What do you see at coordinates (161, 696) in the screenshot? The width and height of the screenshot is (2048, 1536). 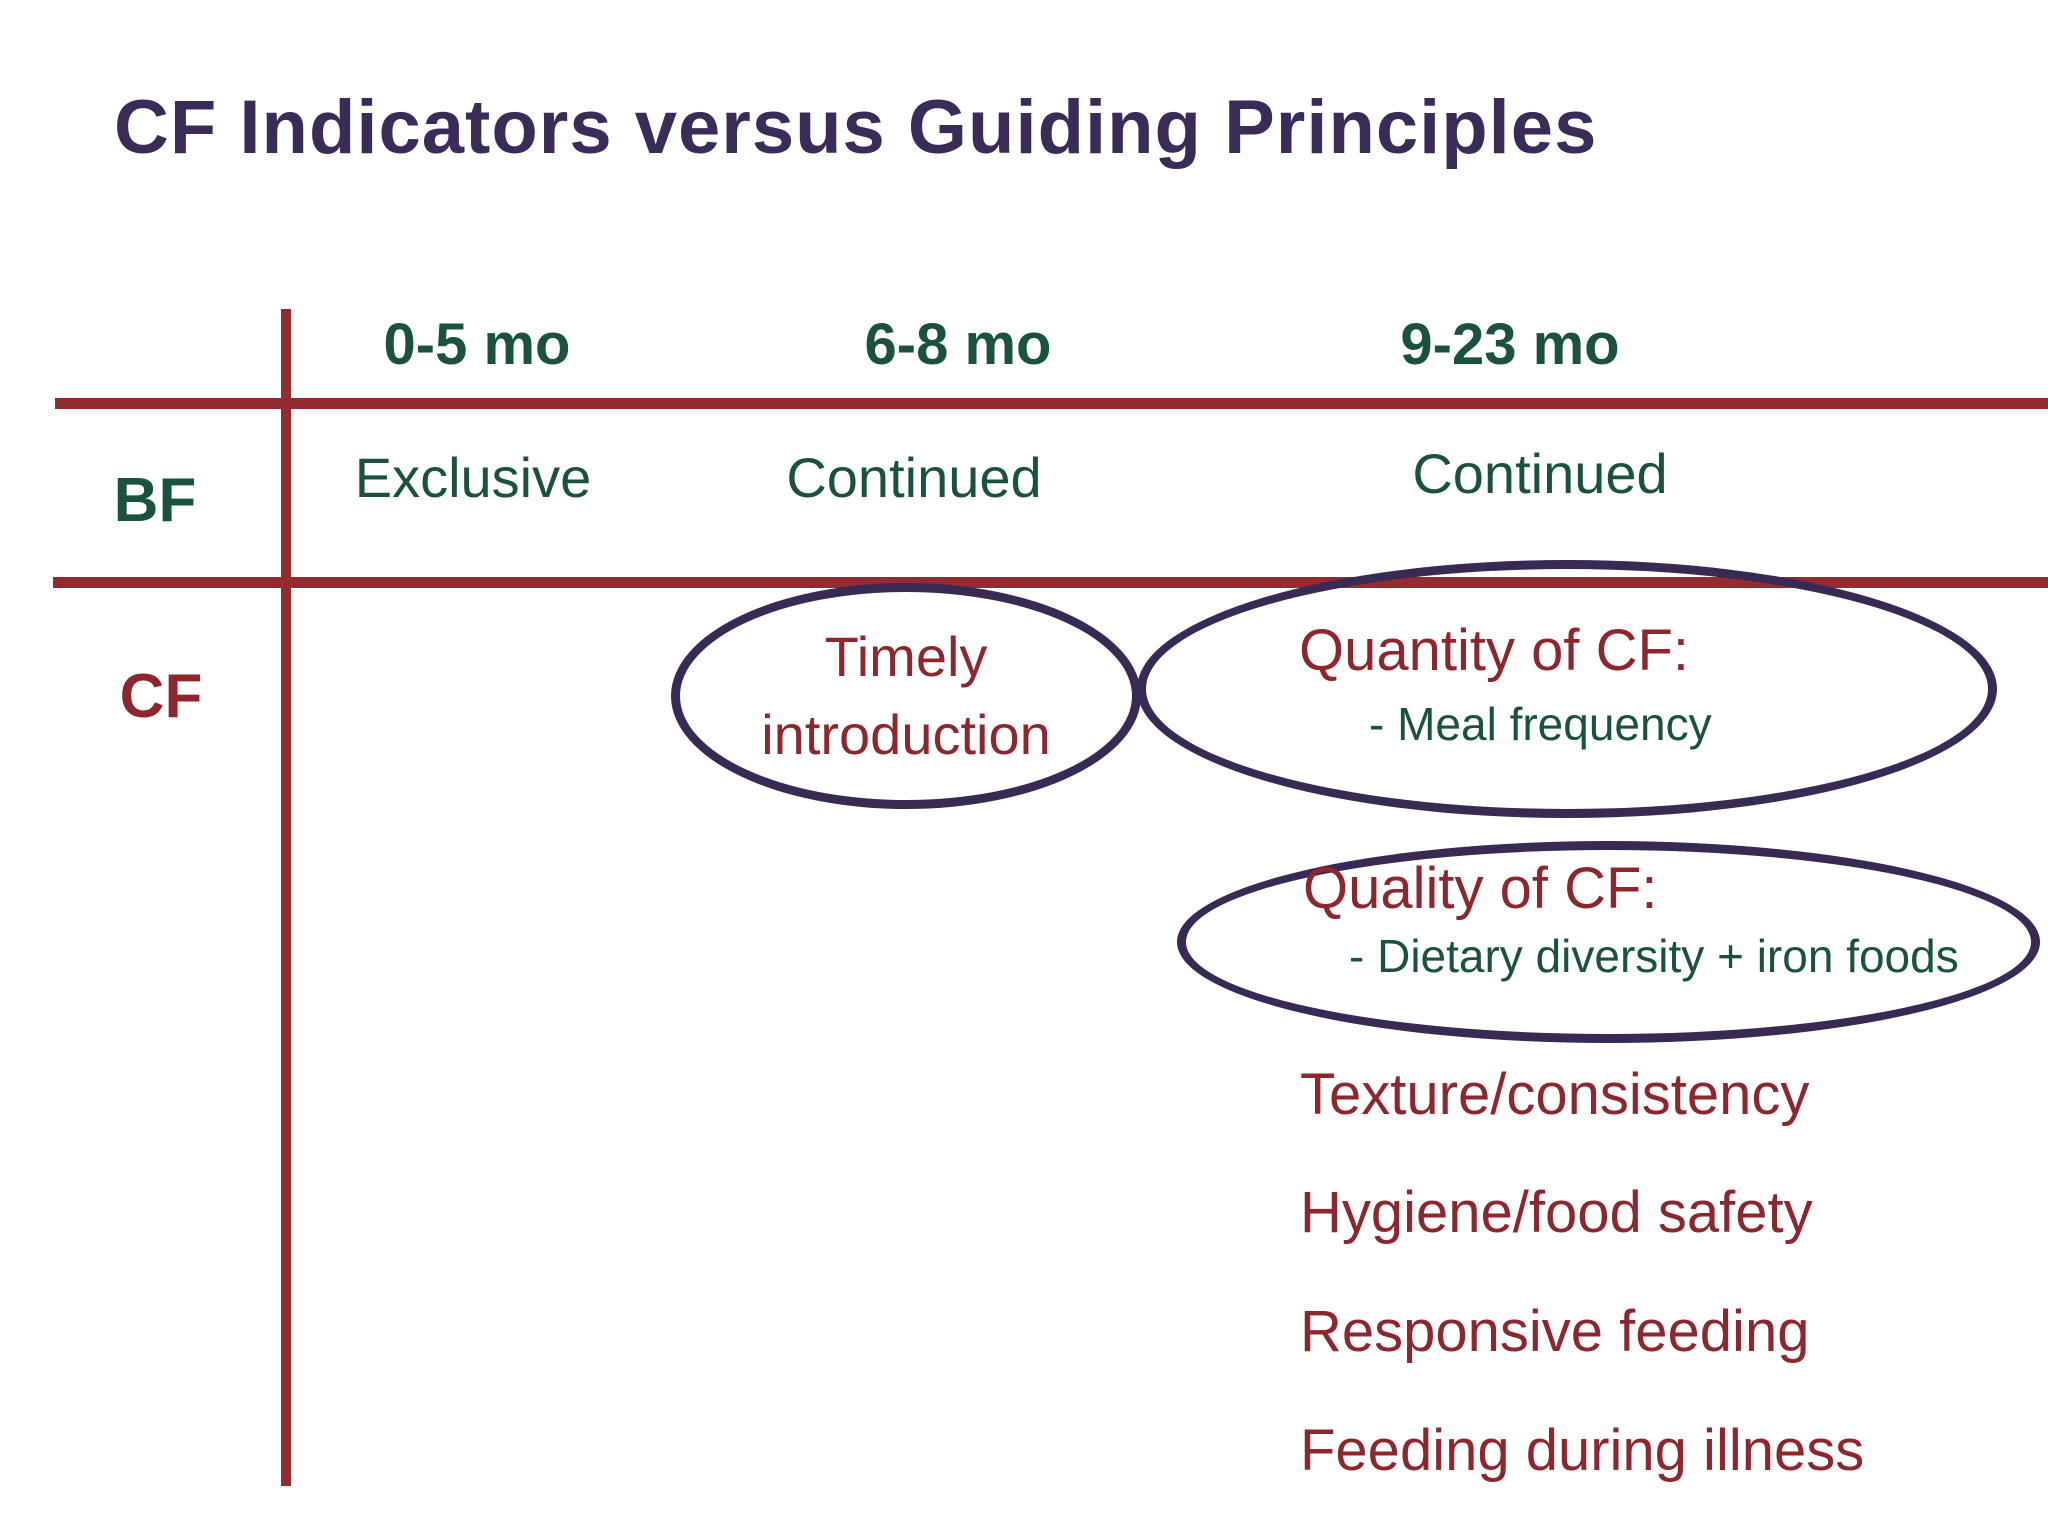 I see `row-label-cf: CF` at bounding box center [161, 696].